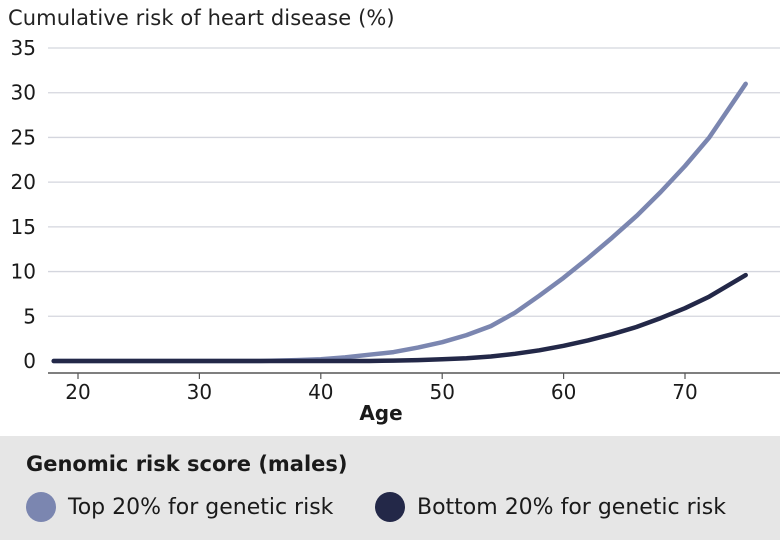 The height and width of the screenshot is (540, 780). Describe the element at coordinates (23, 204) in the screenshot. I see `y-axis-ticks: 0 5 10 15 20 25 30 35` at that location.